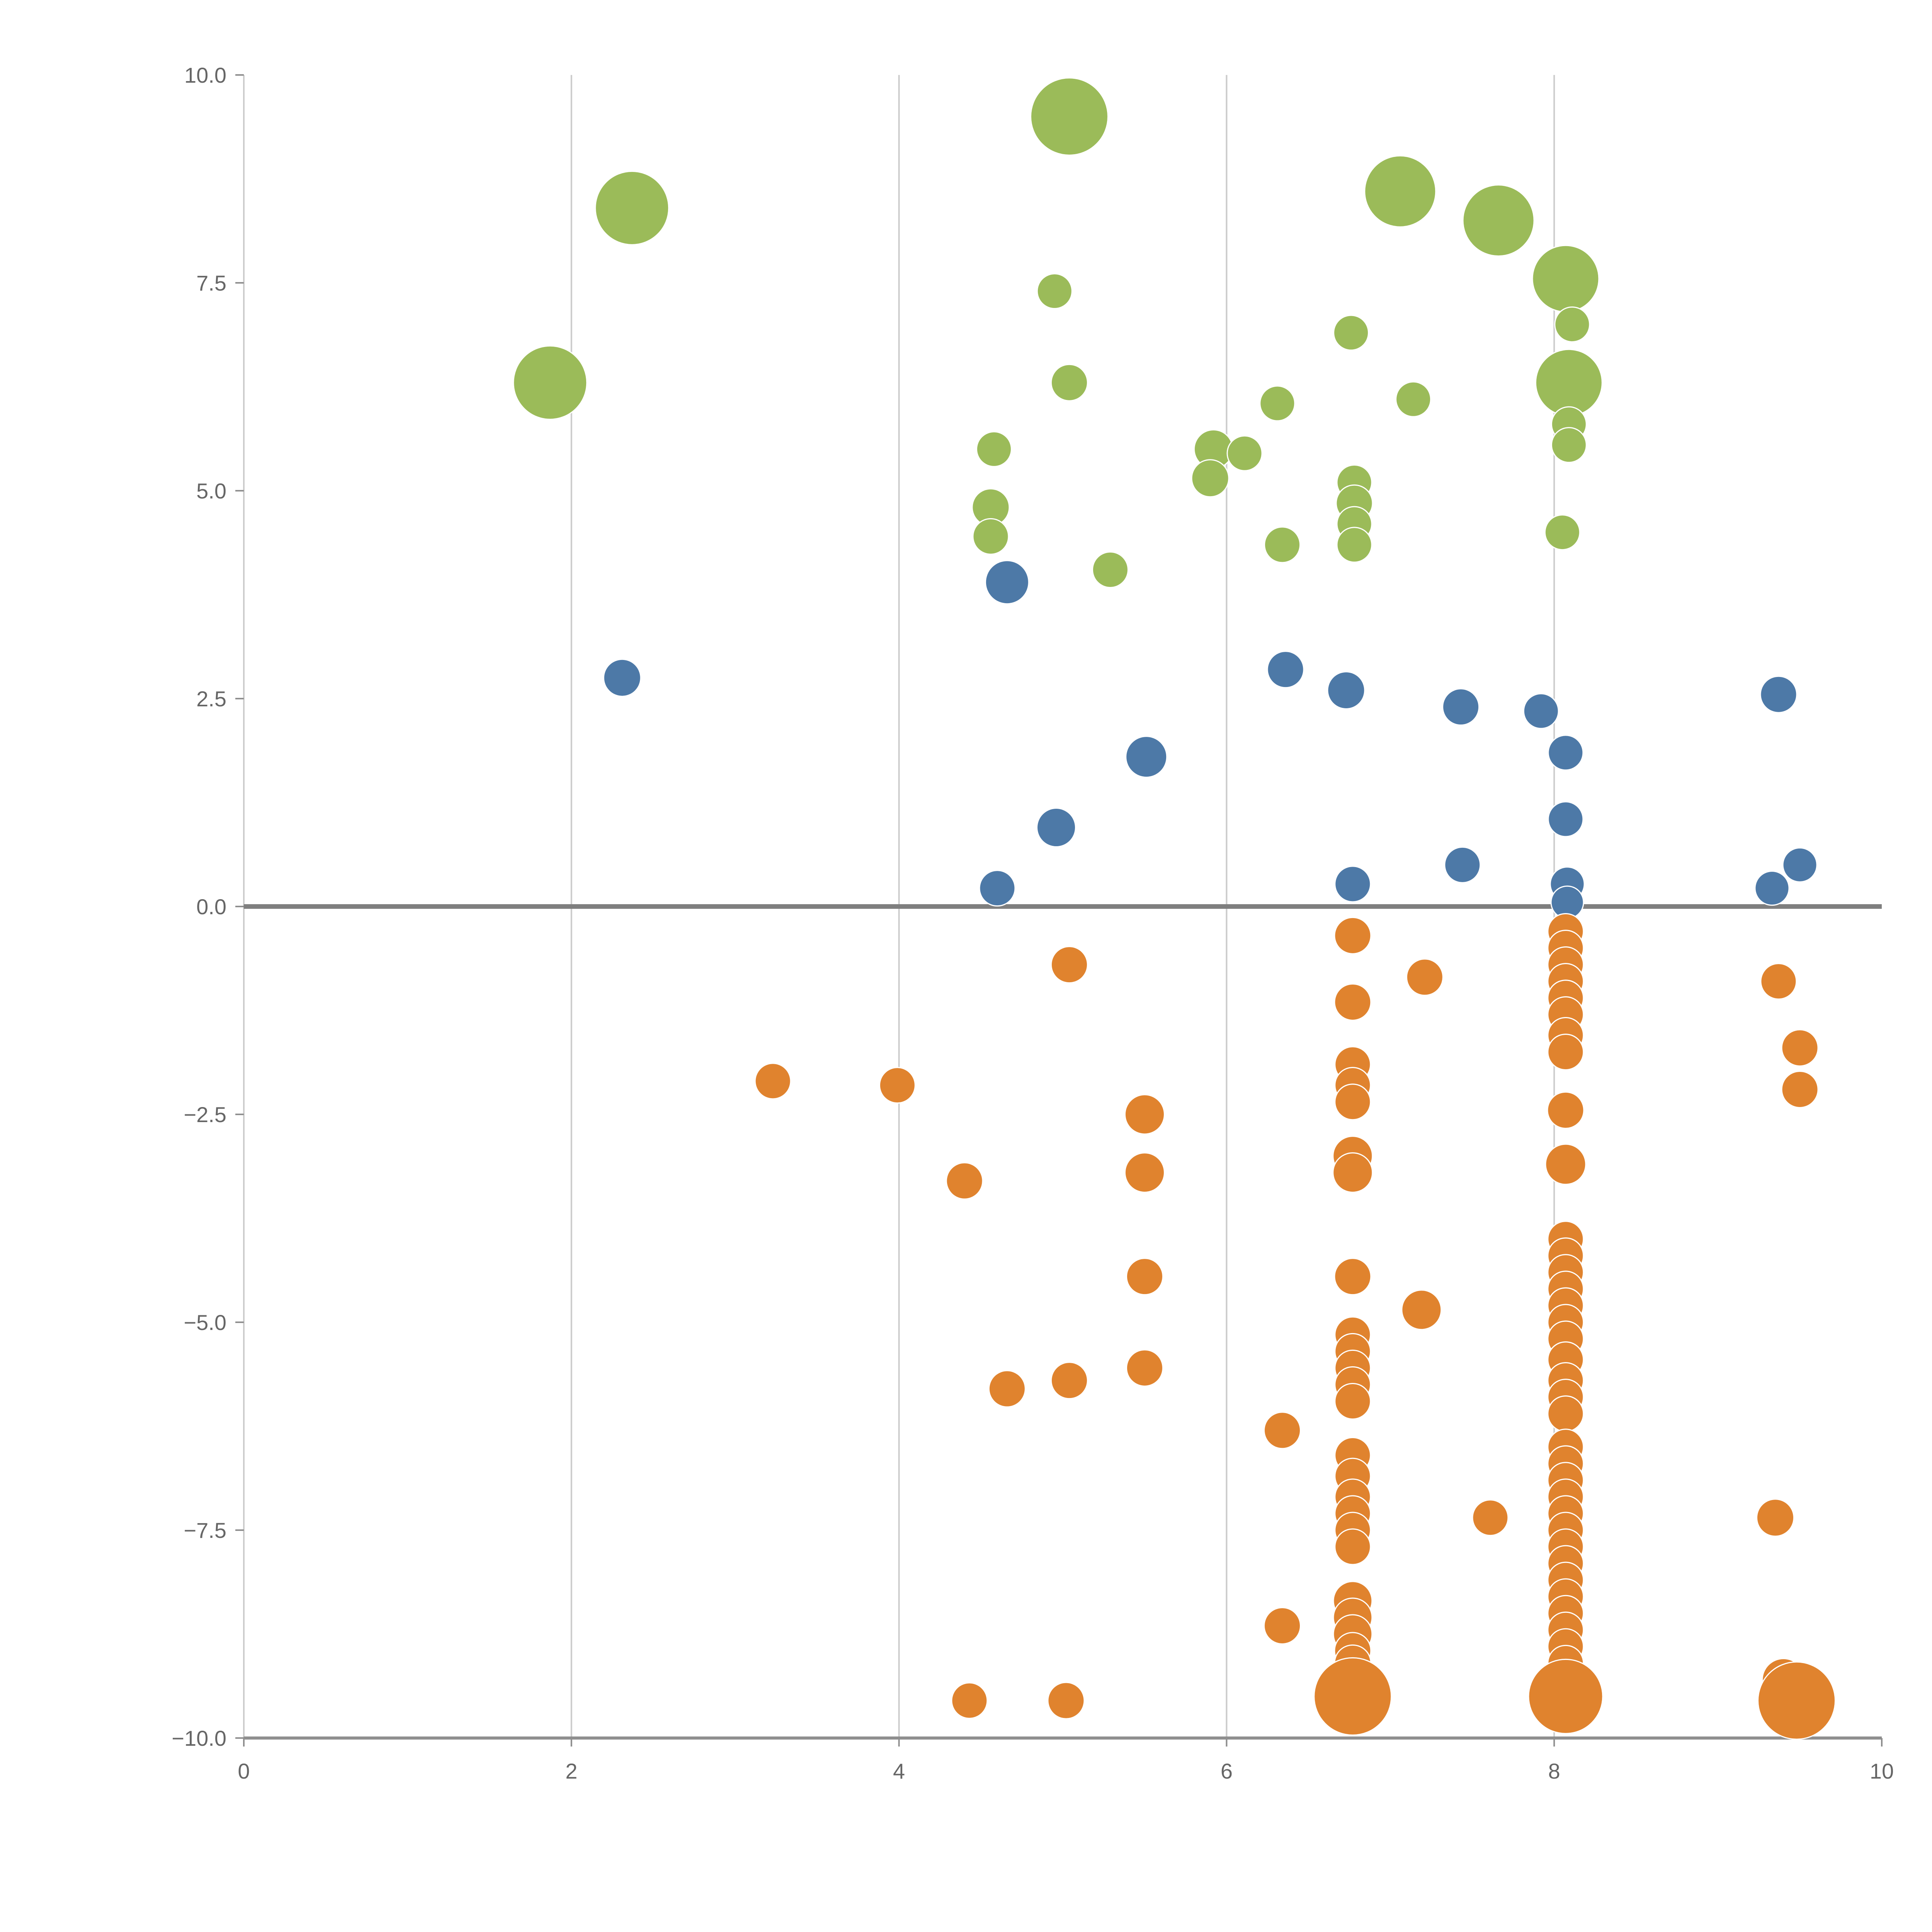  What do you see at coordinates (1227, 1771) in the screenshot?
I see `x-tick-label: 6` at bounding box center [1227, 1771].